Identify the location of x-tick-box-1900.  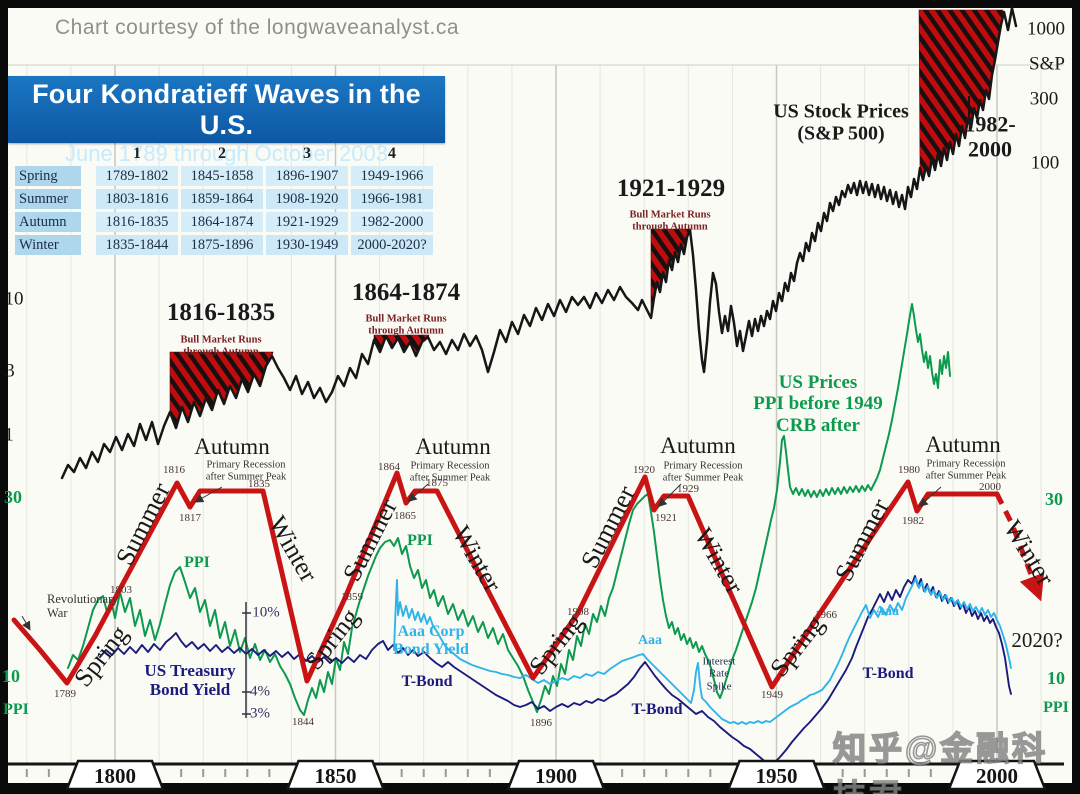
(556, 775).